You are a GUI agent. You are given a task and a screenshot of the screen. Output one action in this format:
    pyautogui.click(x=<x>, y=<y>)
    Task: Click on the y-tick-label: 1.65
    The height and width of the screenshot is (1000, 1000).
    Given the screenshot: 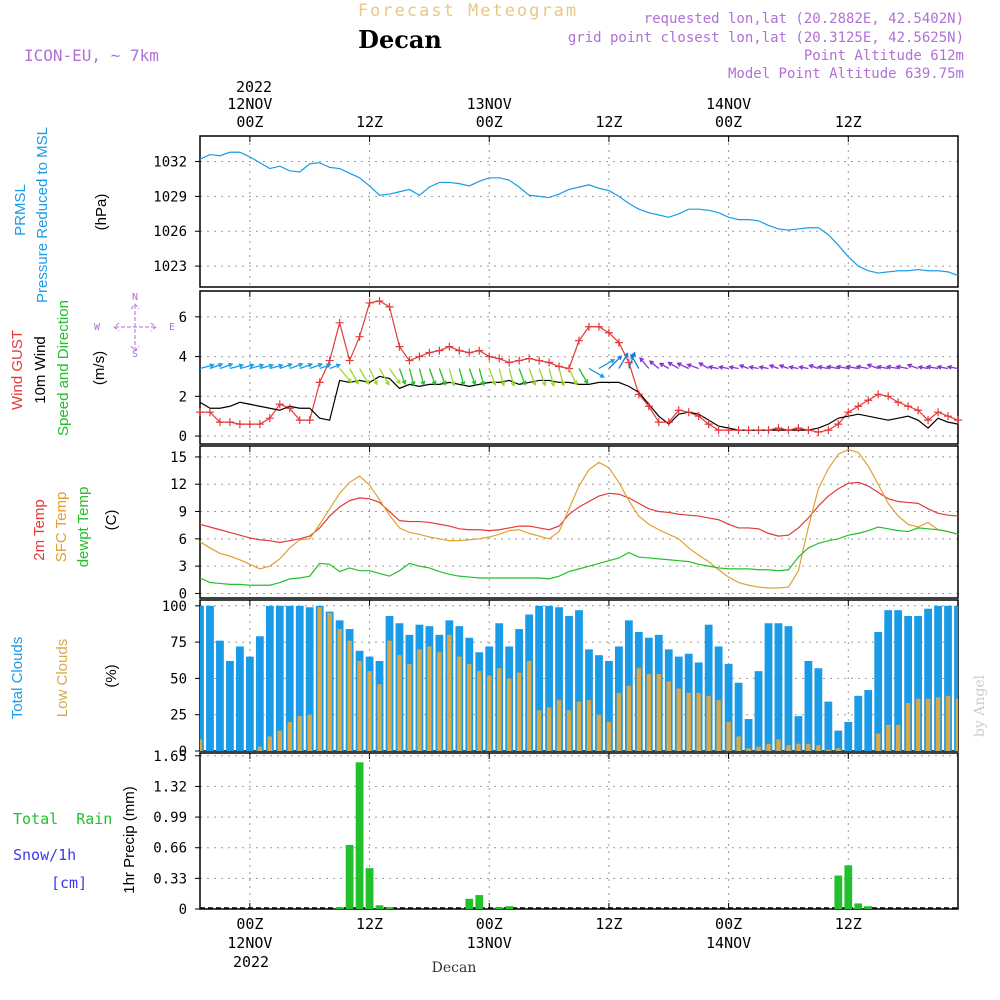 What is the action you would take?
    pyautogui.click(x=170, y=757)
    